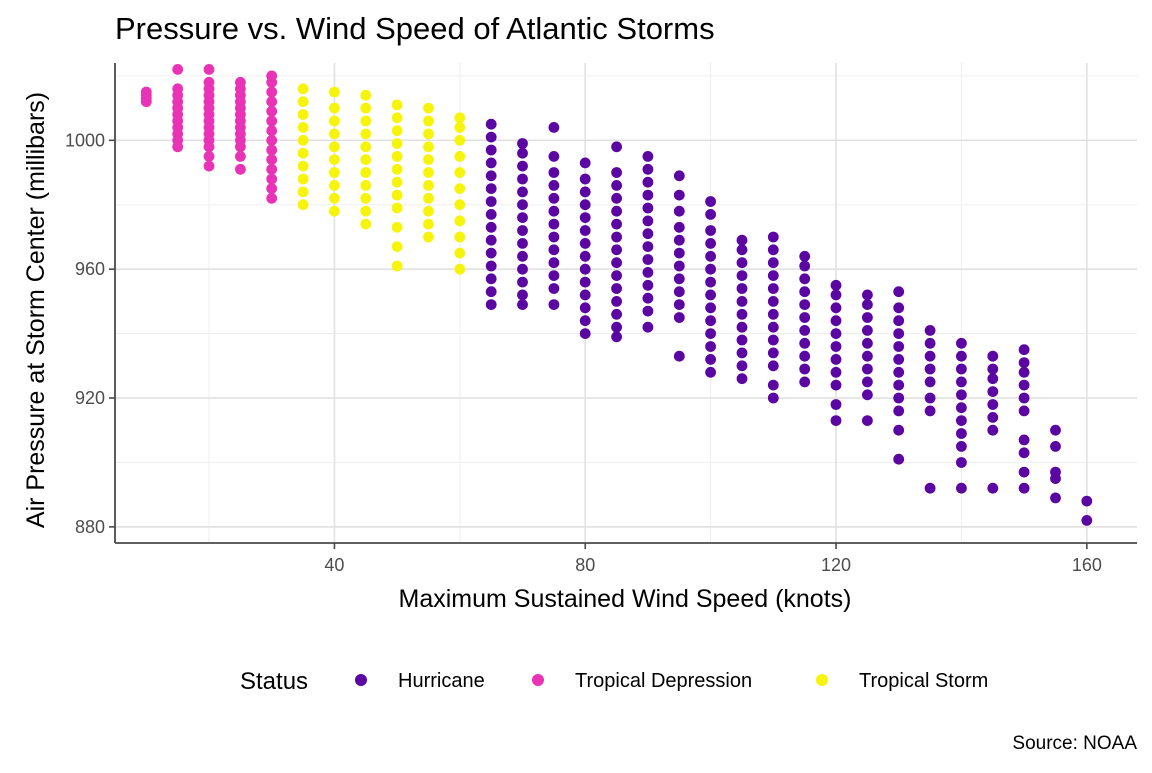  I want to click on y-axis-title: Air Pressure at Storm Center (millibars), so click(36, 310).